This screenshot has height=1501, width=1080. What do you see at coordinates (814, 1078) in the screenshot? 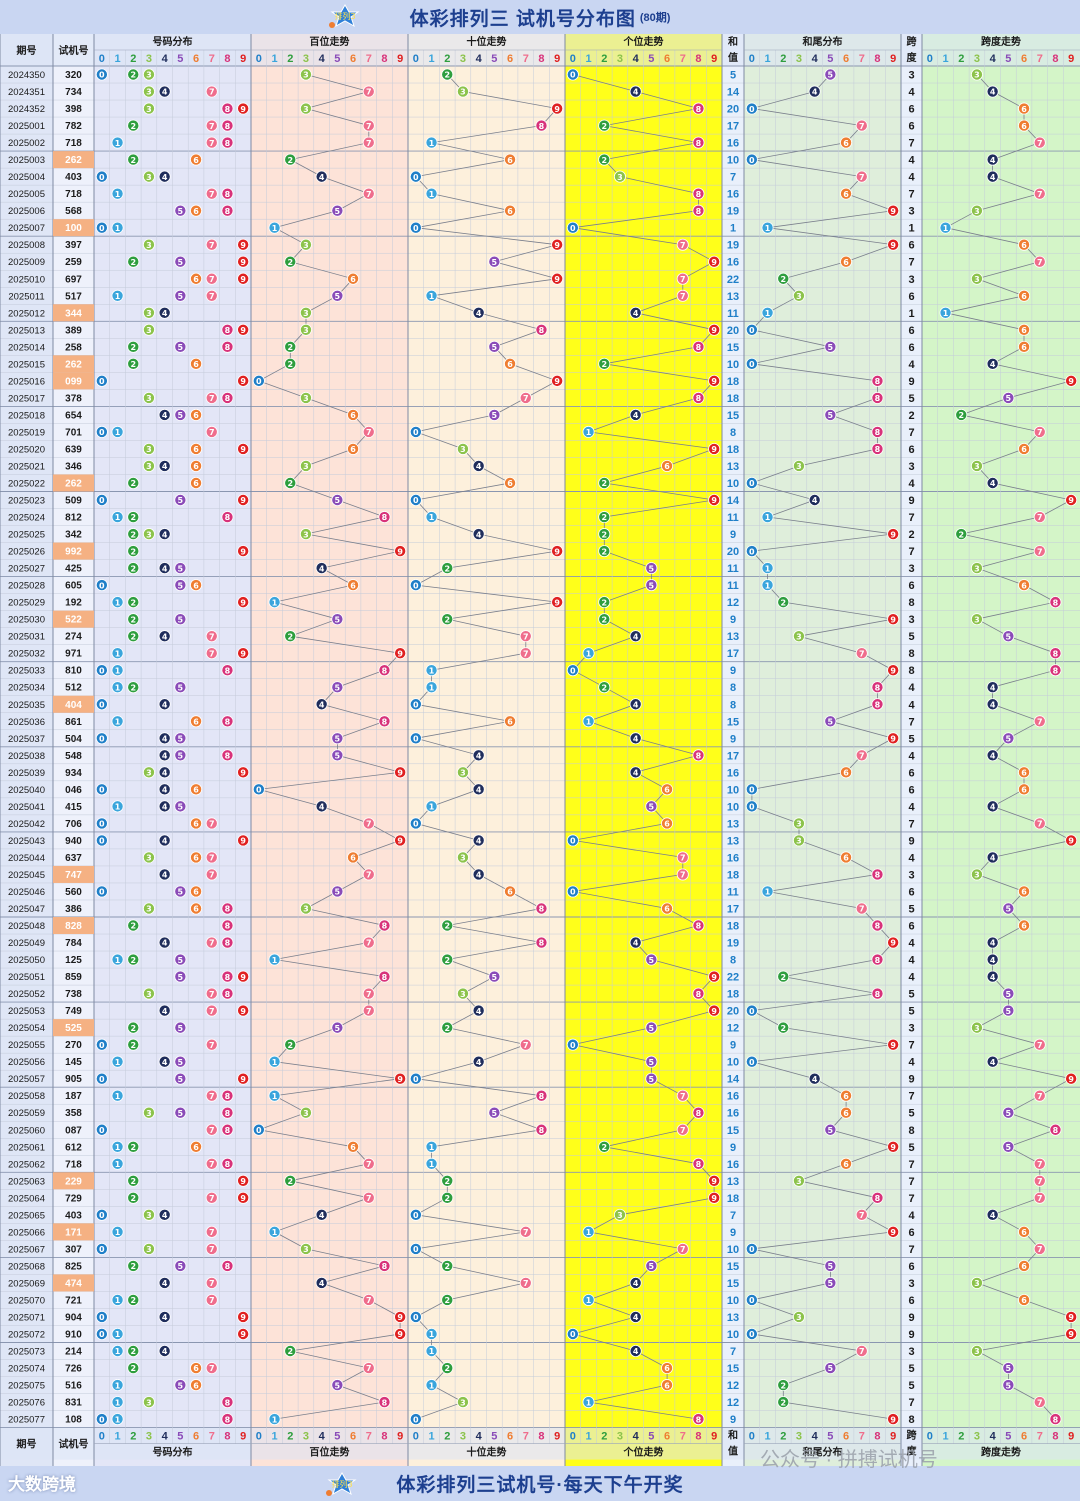
I see `sum-tail-ball: 4` at bounding box center [814, 1078].